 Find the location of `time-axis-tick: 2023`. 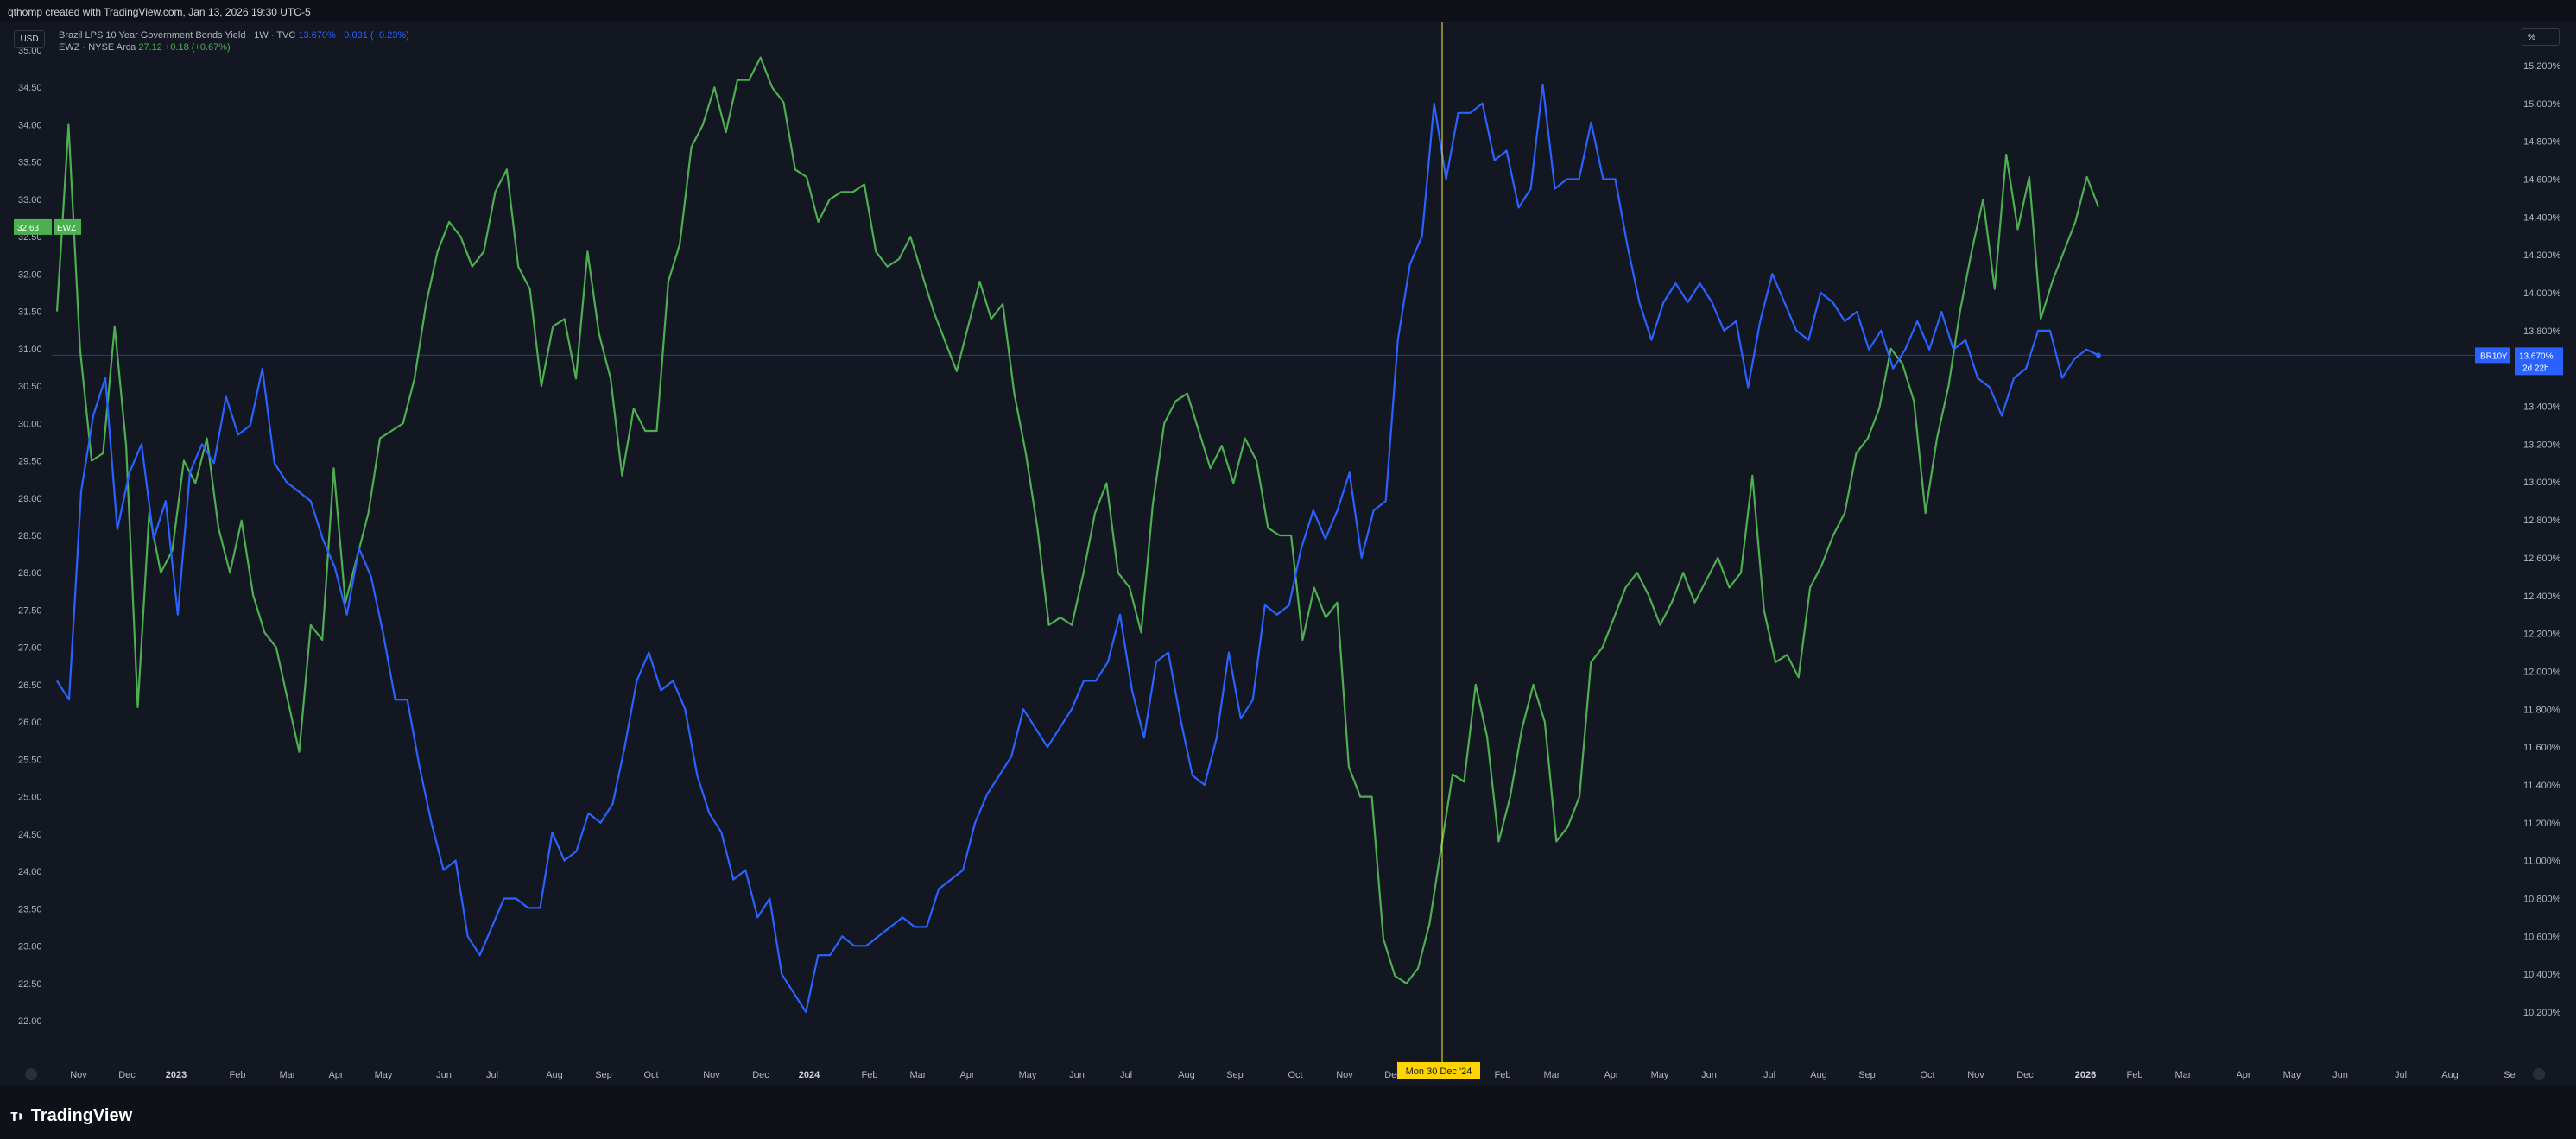

time-axis-tick: 2023 is located at coordinates (176, 1075).